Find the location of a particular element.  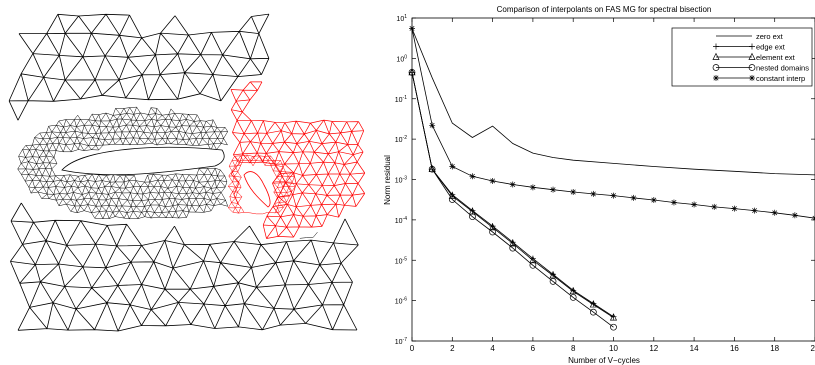

flap-mesh-red is located at coordinates (297, 160).